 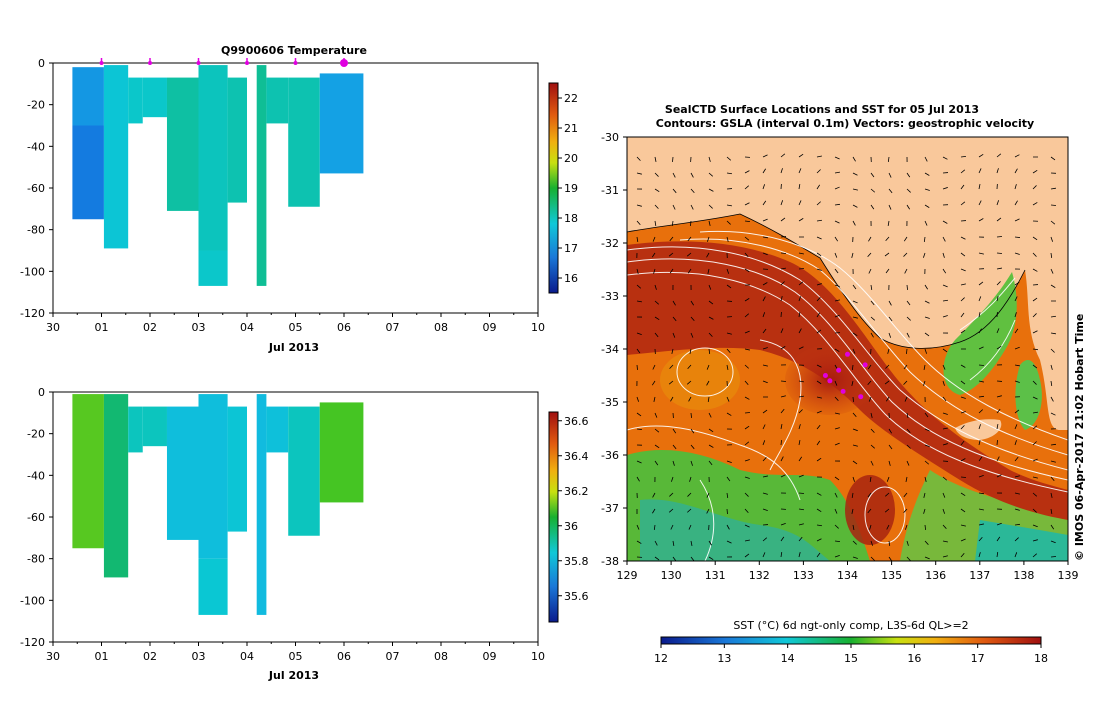 I want to click on x-tick-label: 09, so click(x=490, y=327).